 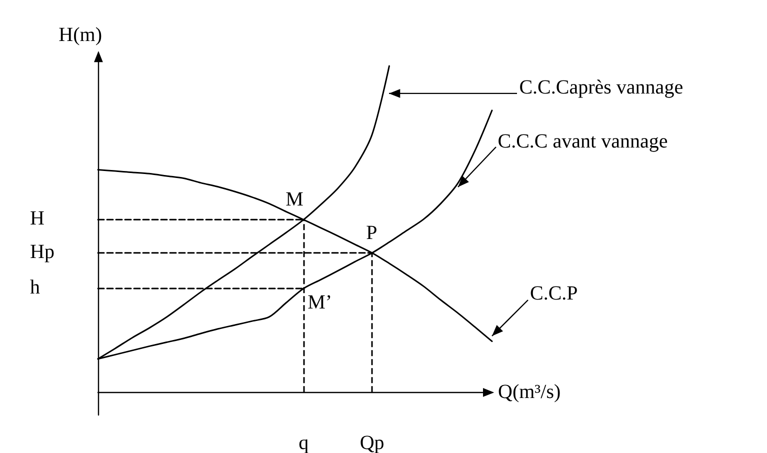 I want to click on series-label: C.C.C avant vannage, so click(x=583, y=141).